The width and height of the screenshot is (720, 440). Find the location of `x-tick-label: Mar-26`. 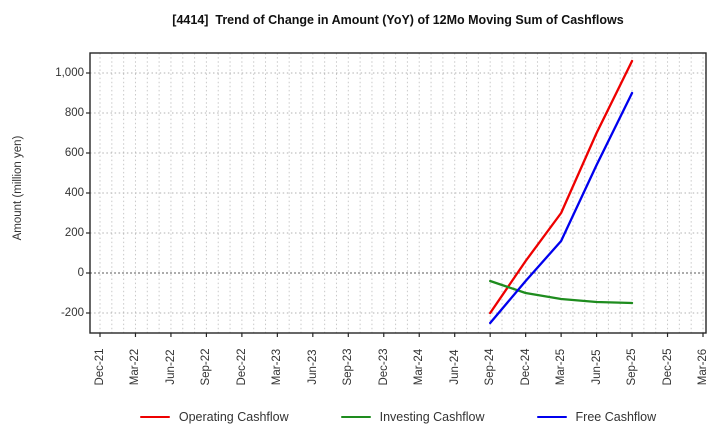

x-tick-label: Mar-26 is located at coordinates (703, 367).